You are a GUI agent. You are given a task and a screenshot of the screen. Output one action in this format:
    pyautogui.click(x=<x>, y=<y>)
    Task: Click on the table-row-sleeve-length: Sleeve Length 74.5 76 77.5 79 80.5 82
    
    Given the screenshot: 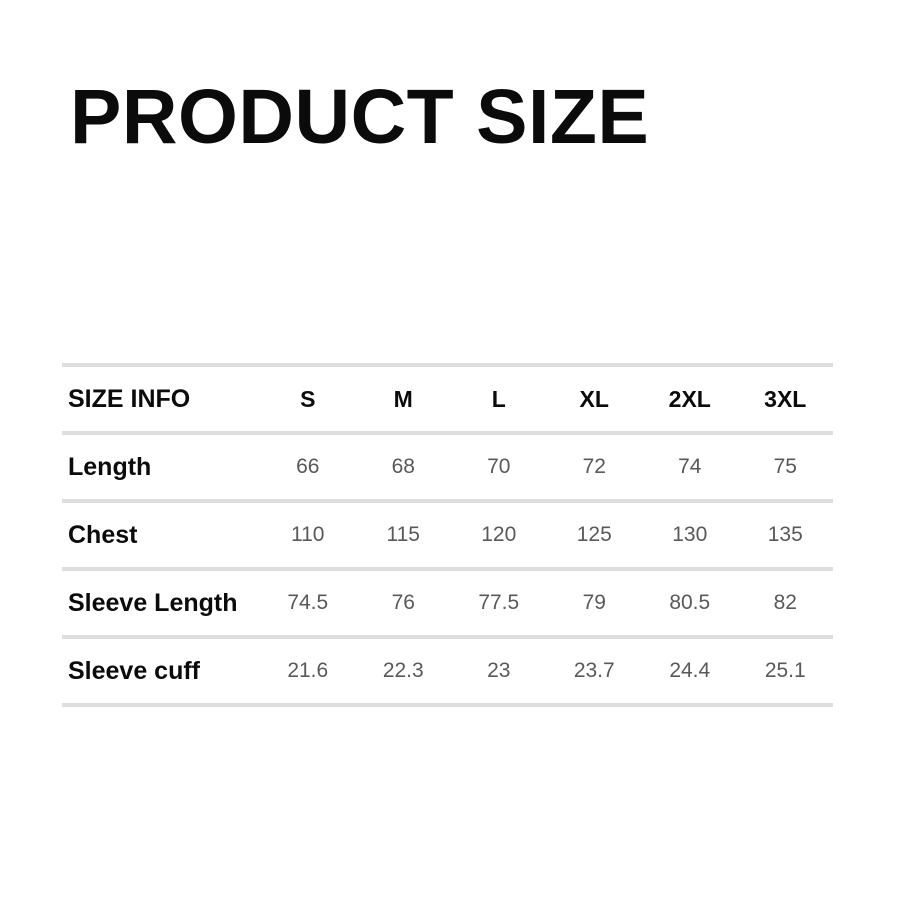 What is the action you would take?
    pyautogui.click(x=447, y=603)
    